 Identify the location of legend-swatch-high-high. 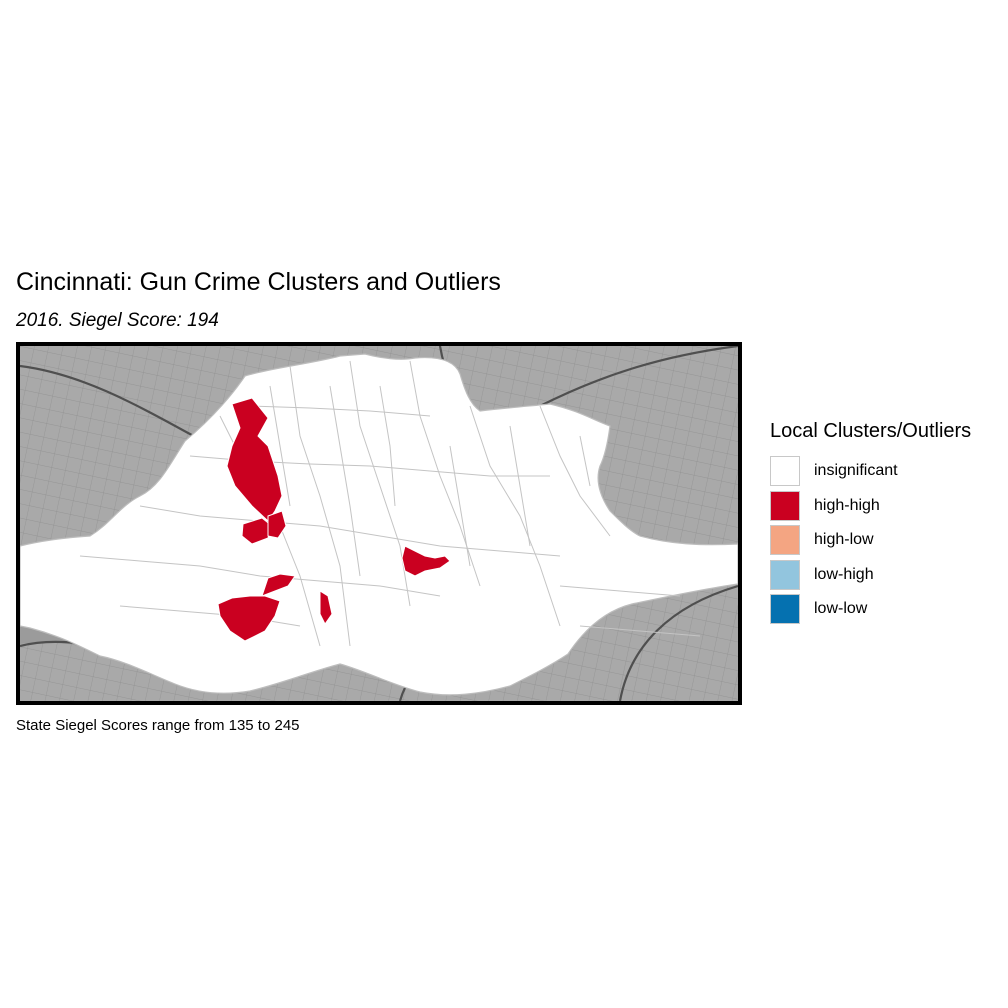
(785, 505).